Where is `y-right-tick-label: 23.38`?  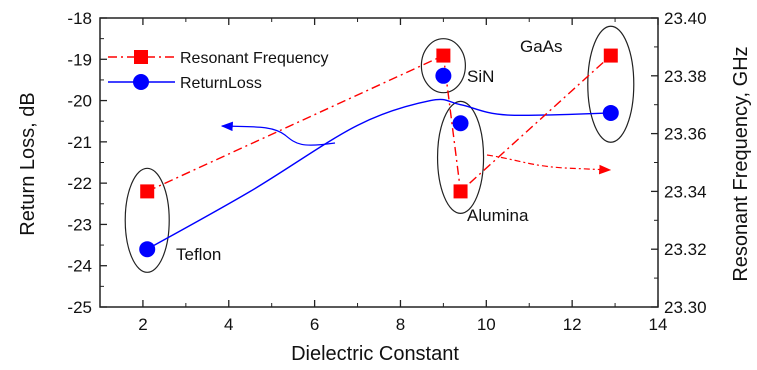
y-right-tick-label: 23.38 is located at coordinates (685, 76).